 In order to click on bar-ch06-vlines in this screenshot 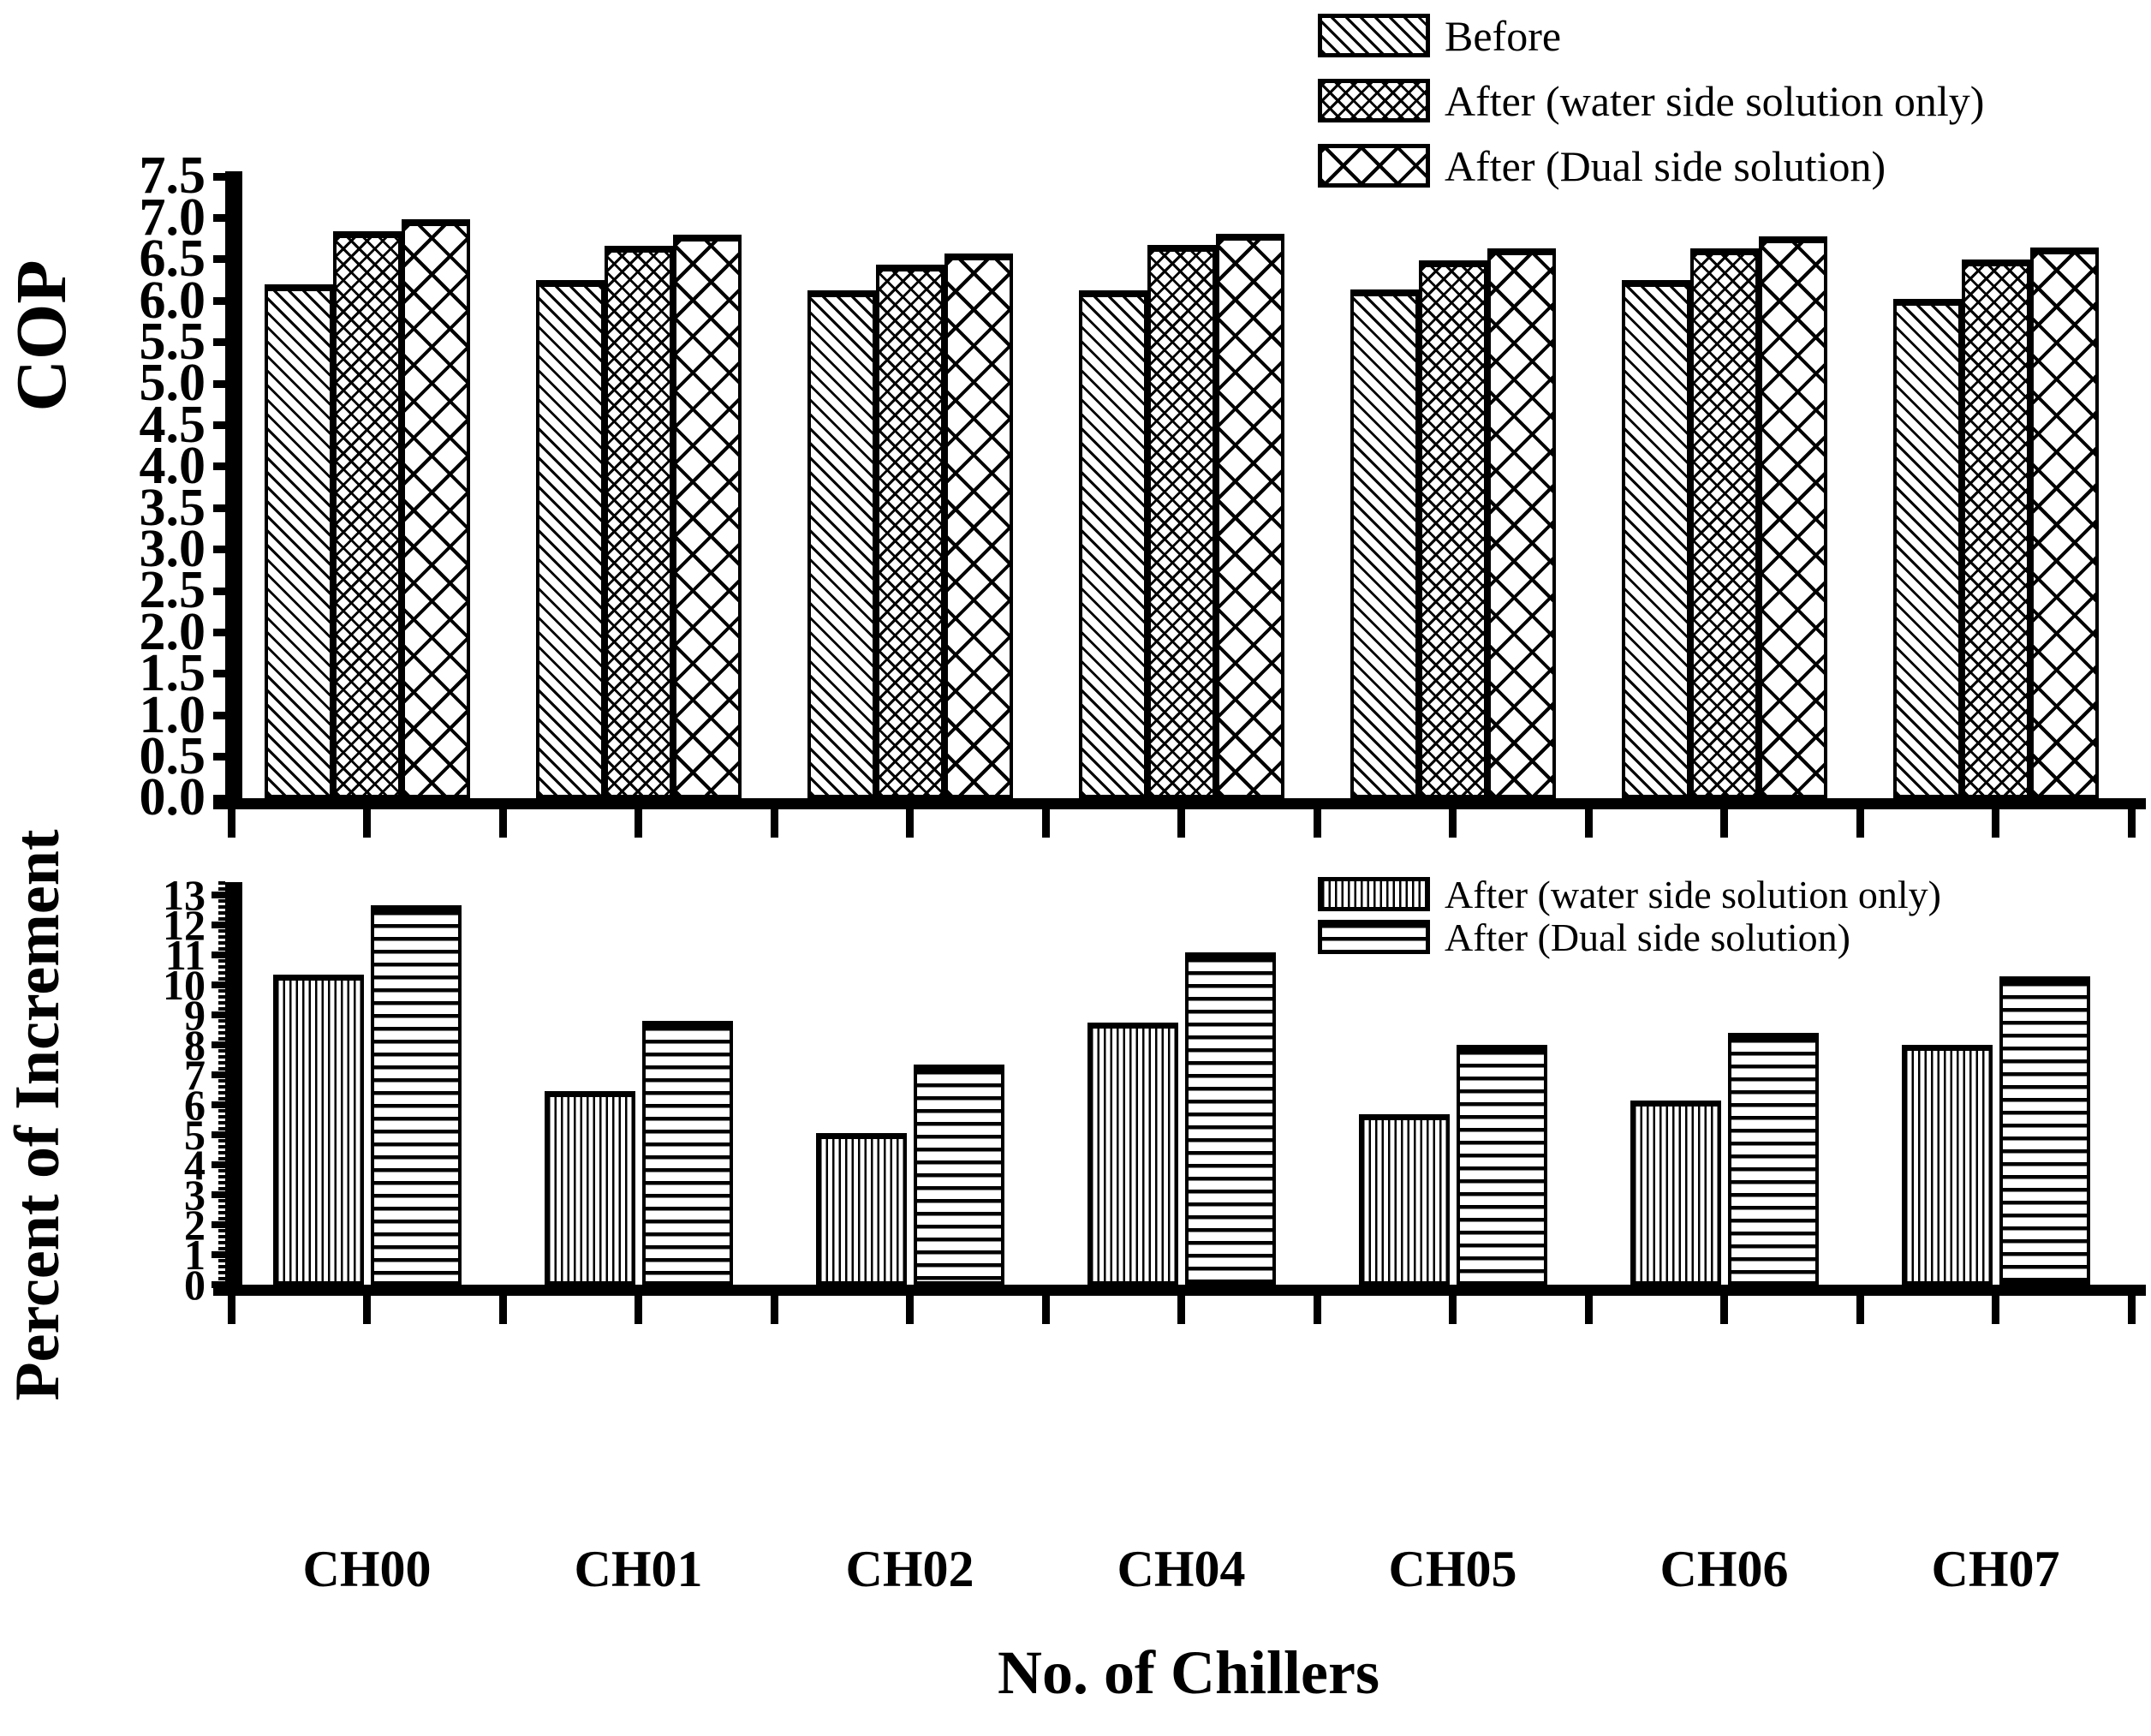, I will do `click(1675, 1192)`.